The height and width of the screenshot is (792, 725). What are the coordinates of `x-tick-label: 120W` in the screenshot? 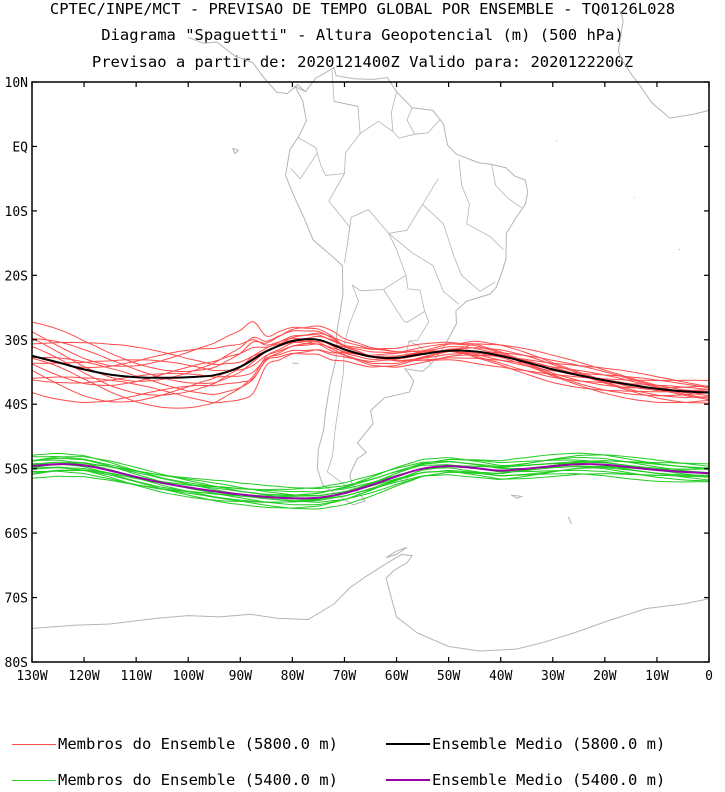 It's located at (83, 676).